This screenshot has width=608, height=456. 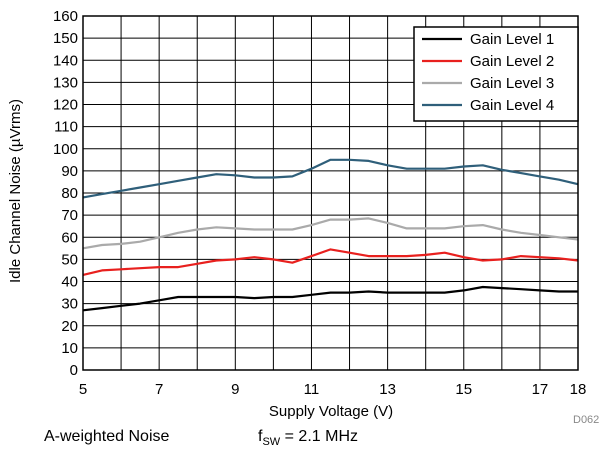 I want to click on x-tick-label: 7, so click(x=159, y=389).